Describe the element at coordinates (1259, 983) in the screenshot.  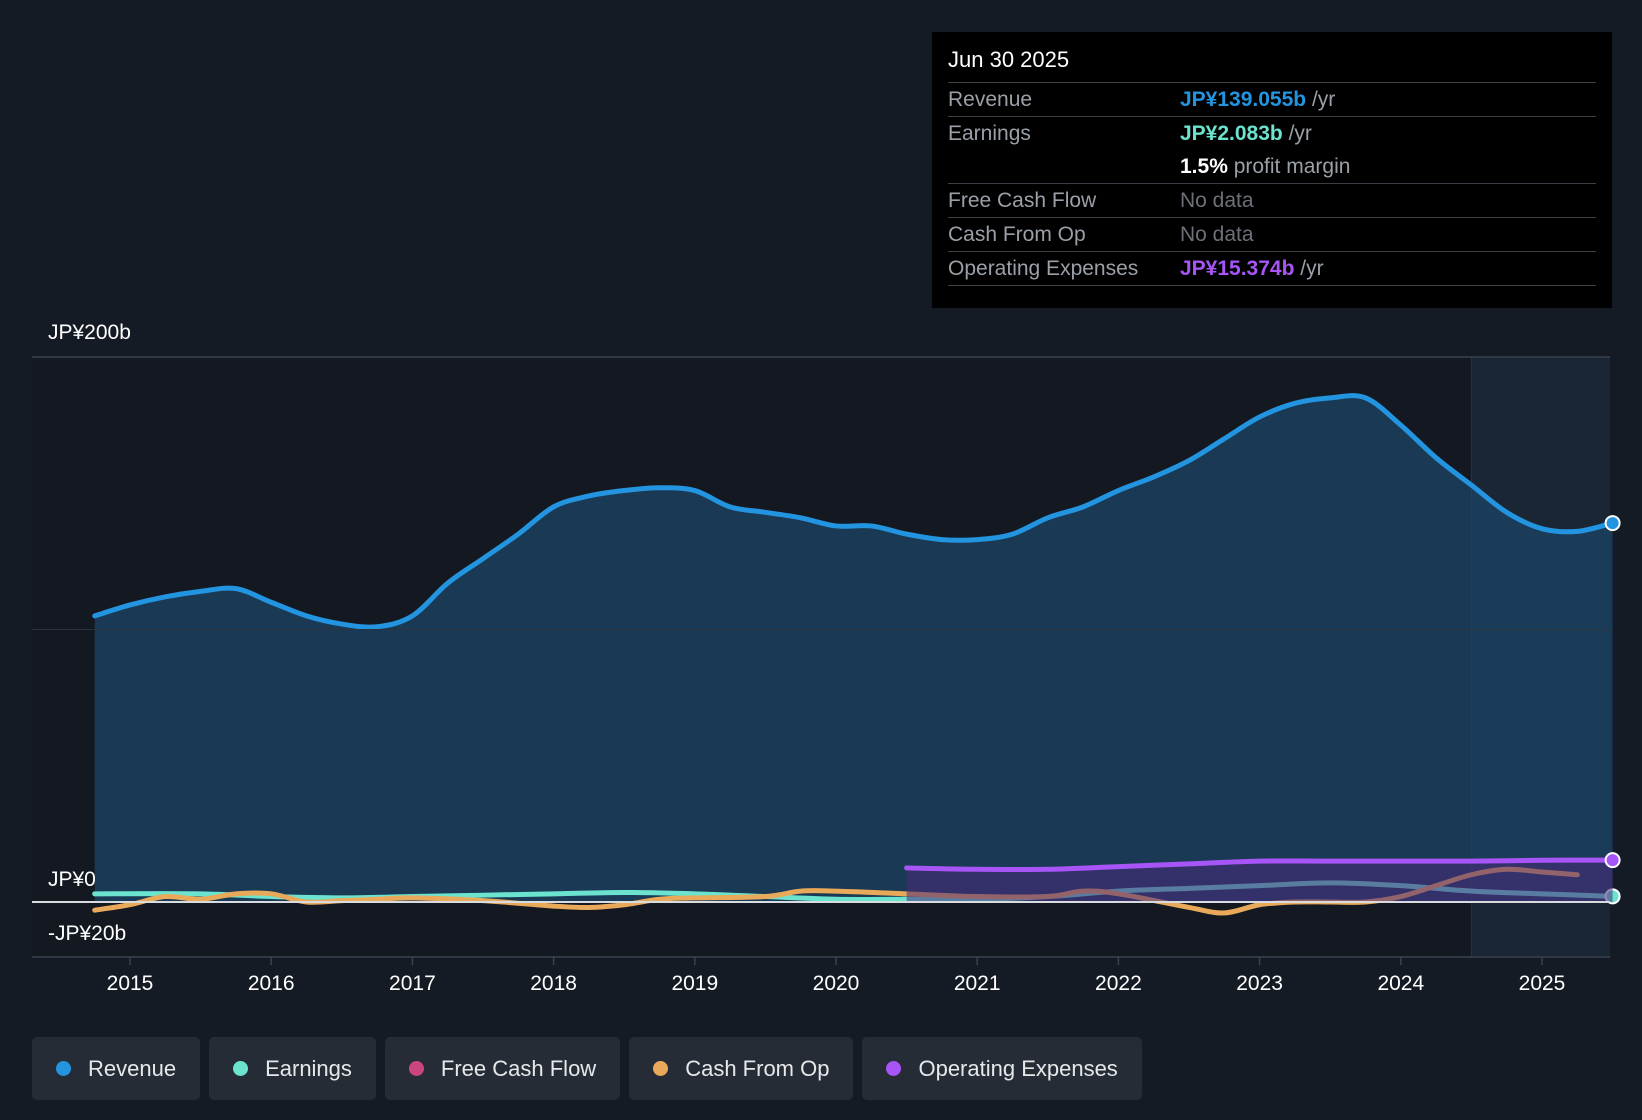
I see `x-tick-label: 2023` at that location.